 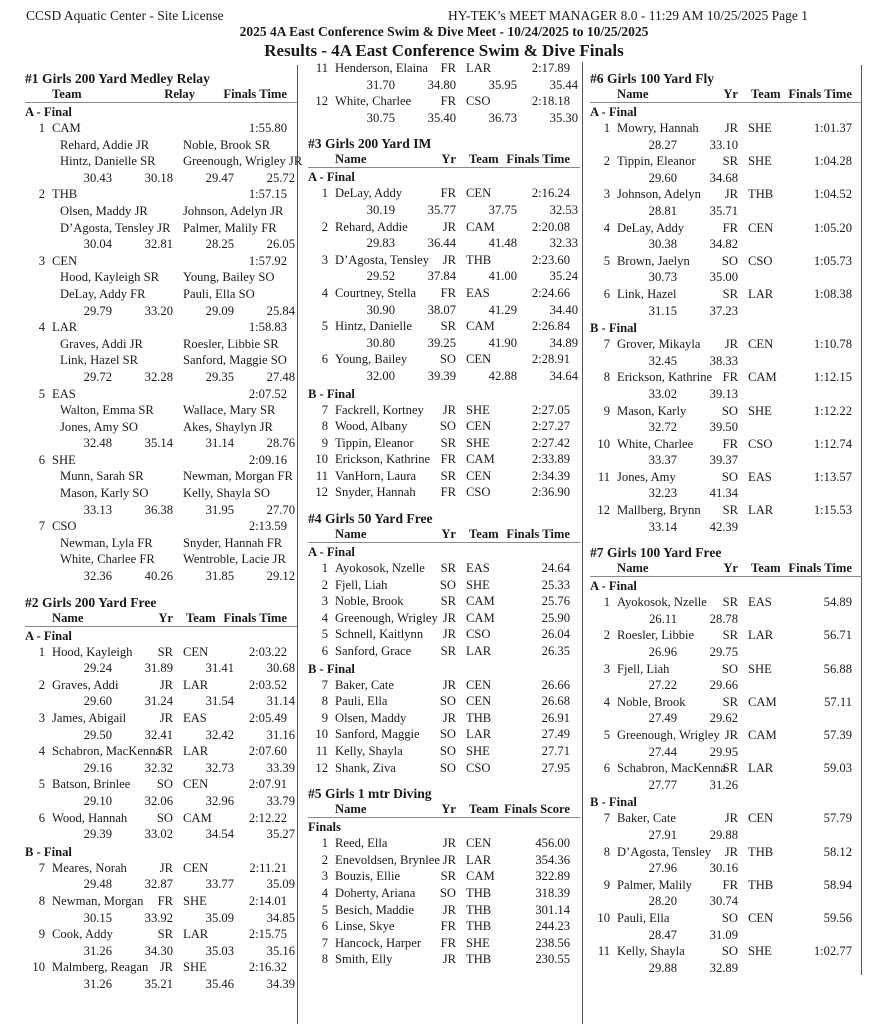 I want to click on swimmer-name: Enevoldsen, Brynlee, so click(x=387, y=859).